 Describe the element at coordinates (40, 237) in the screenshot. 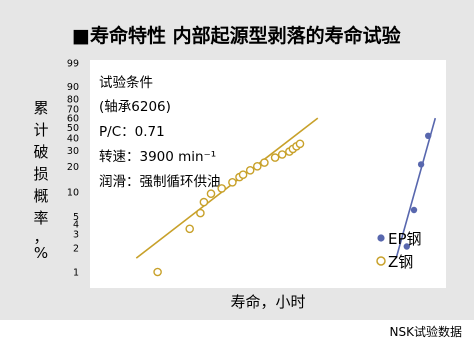

I see `y-label-char: ，` at that location.